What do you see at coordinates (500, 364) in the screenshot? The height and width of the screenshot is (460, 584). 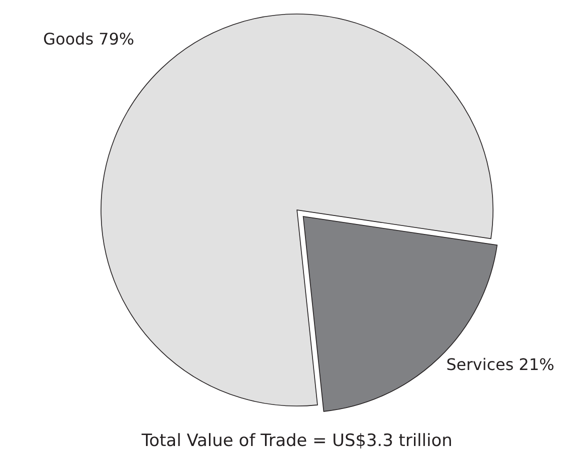 I see `slice-label: Services 21%` at bounding box center [500, 364].